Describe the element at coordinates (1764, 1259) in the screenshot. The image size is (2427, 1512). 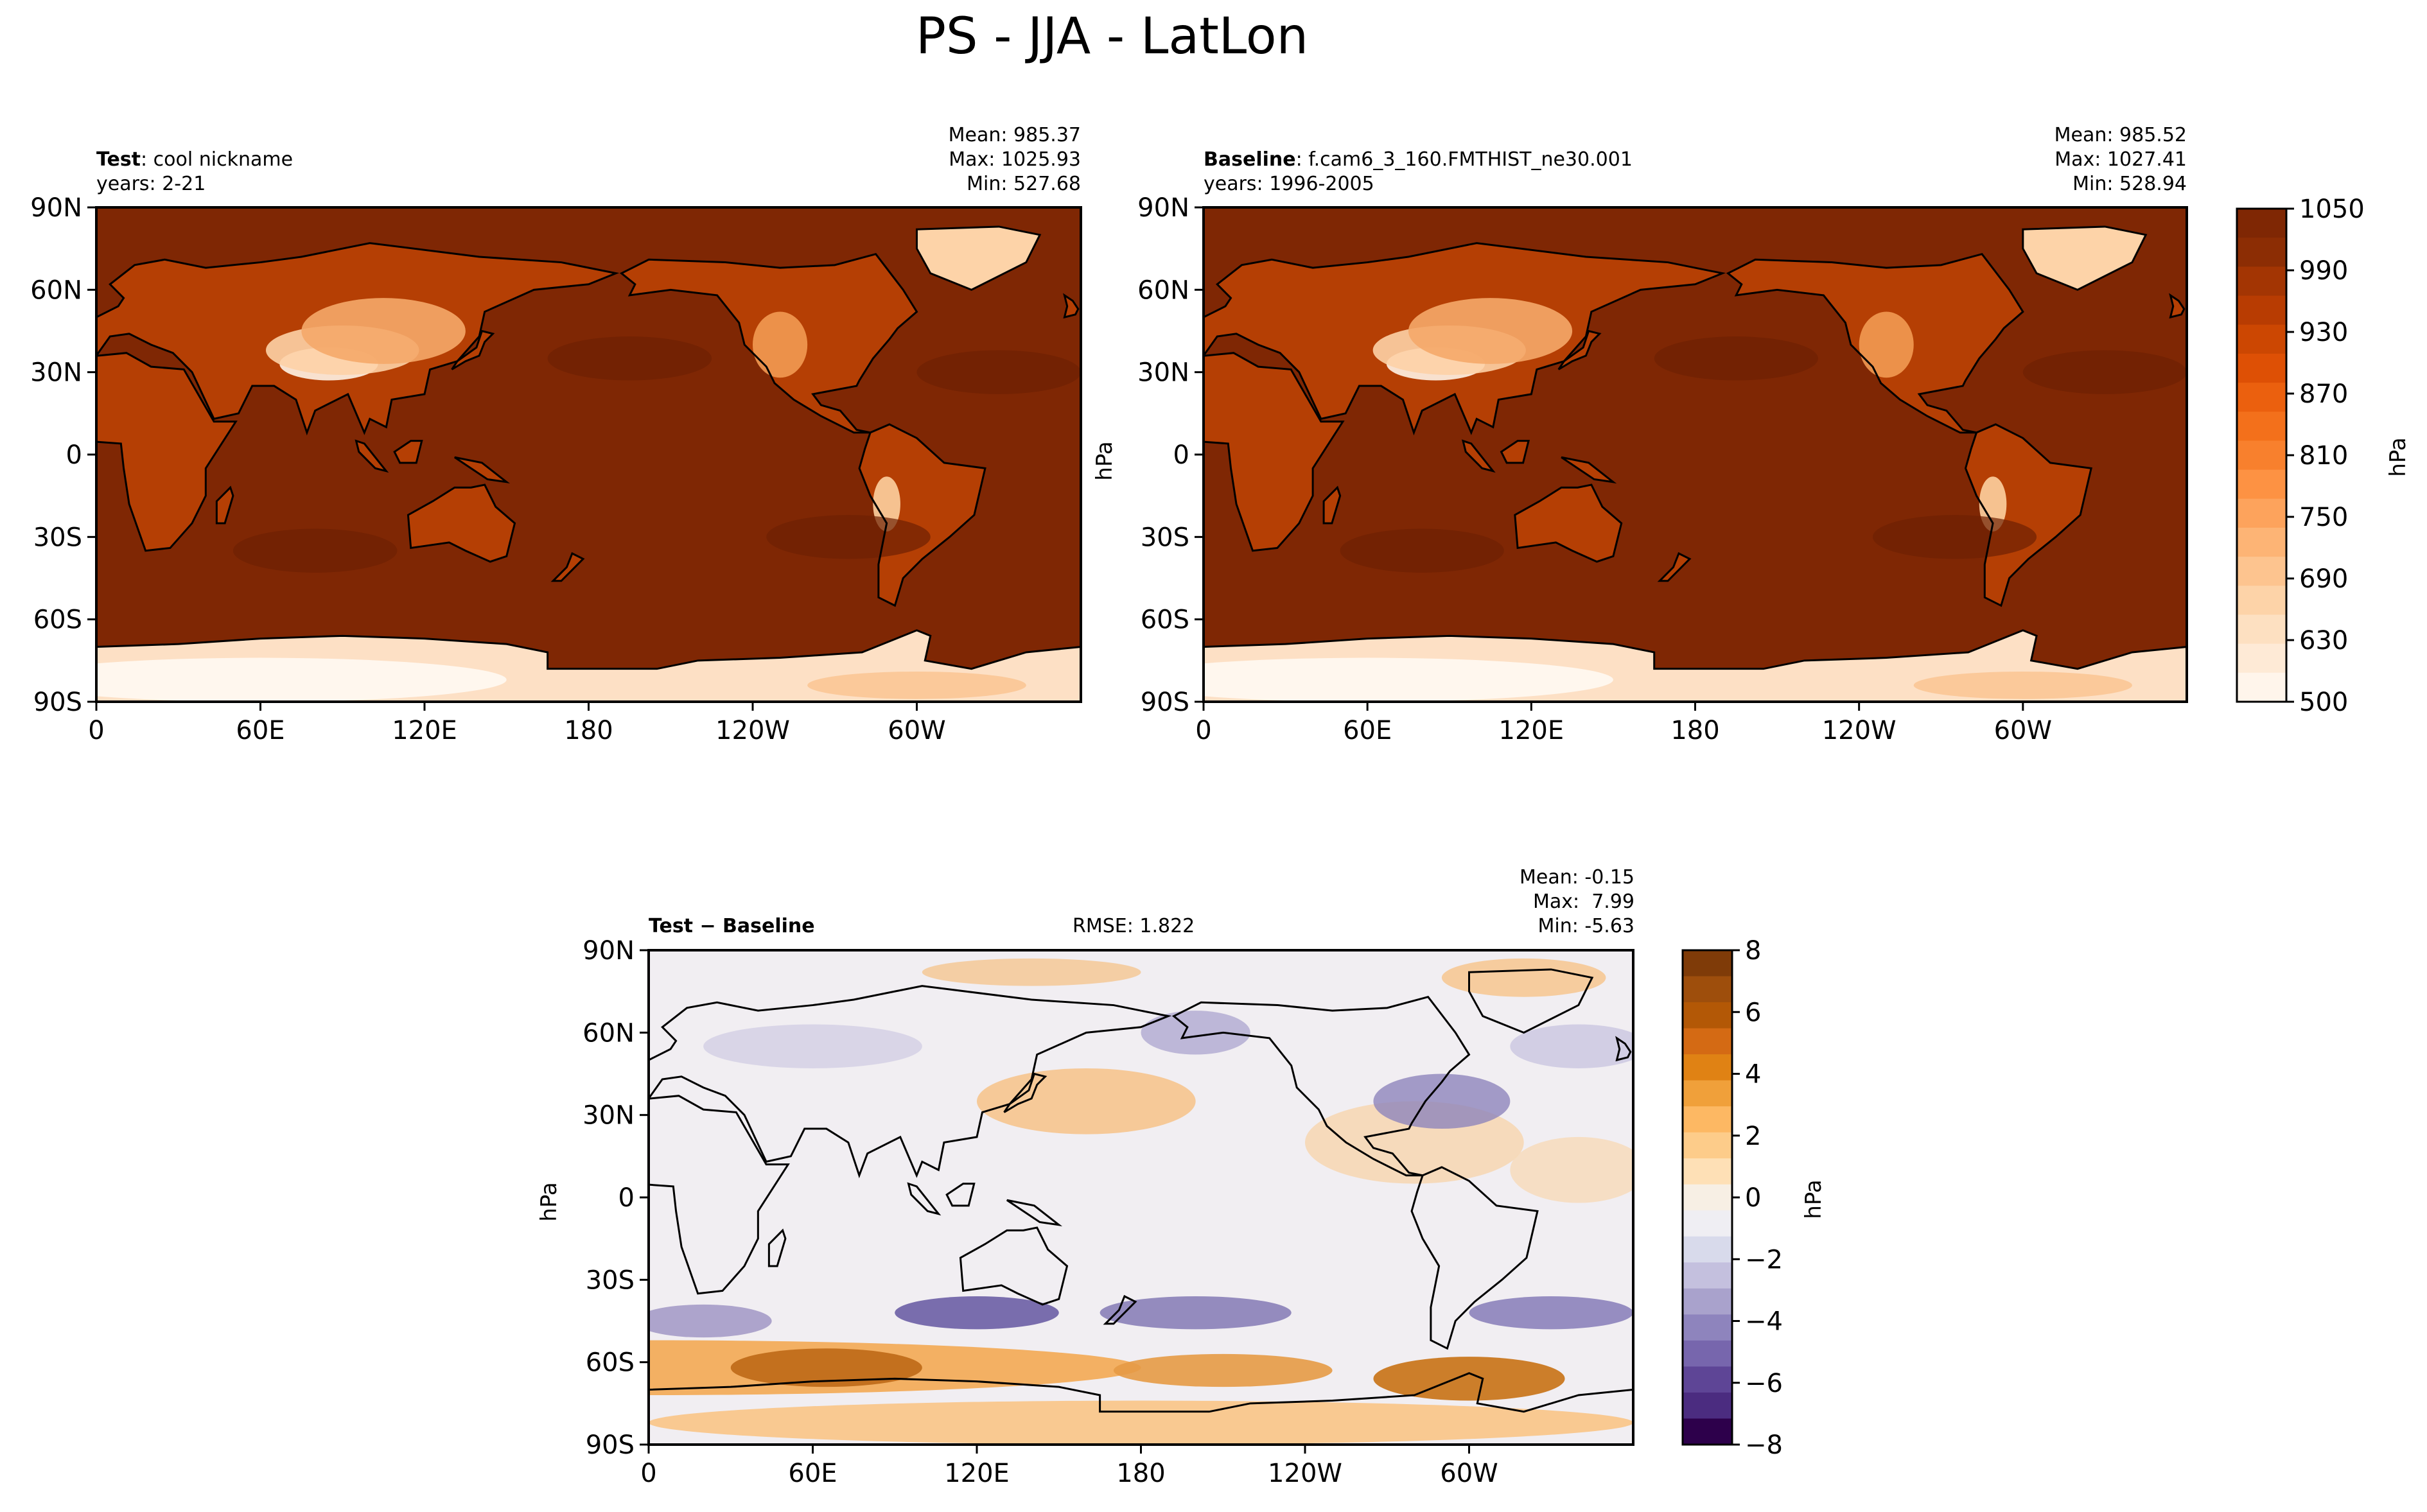
I see `diff-colorbar-tick: −2` at that location.